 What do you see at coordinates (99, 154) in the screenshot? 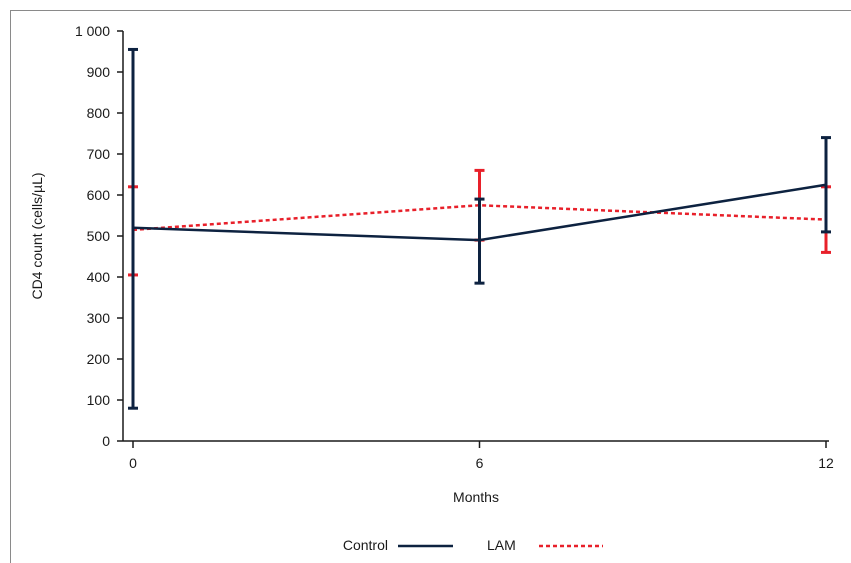
I see `y-tick-label: 700` at bounding box center [99, 154].